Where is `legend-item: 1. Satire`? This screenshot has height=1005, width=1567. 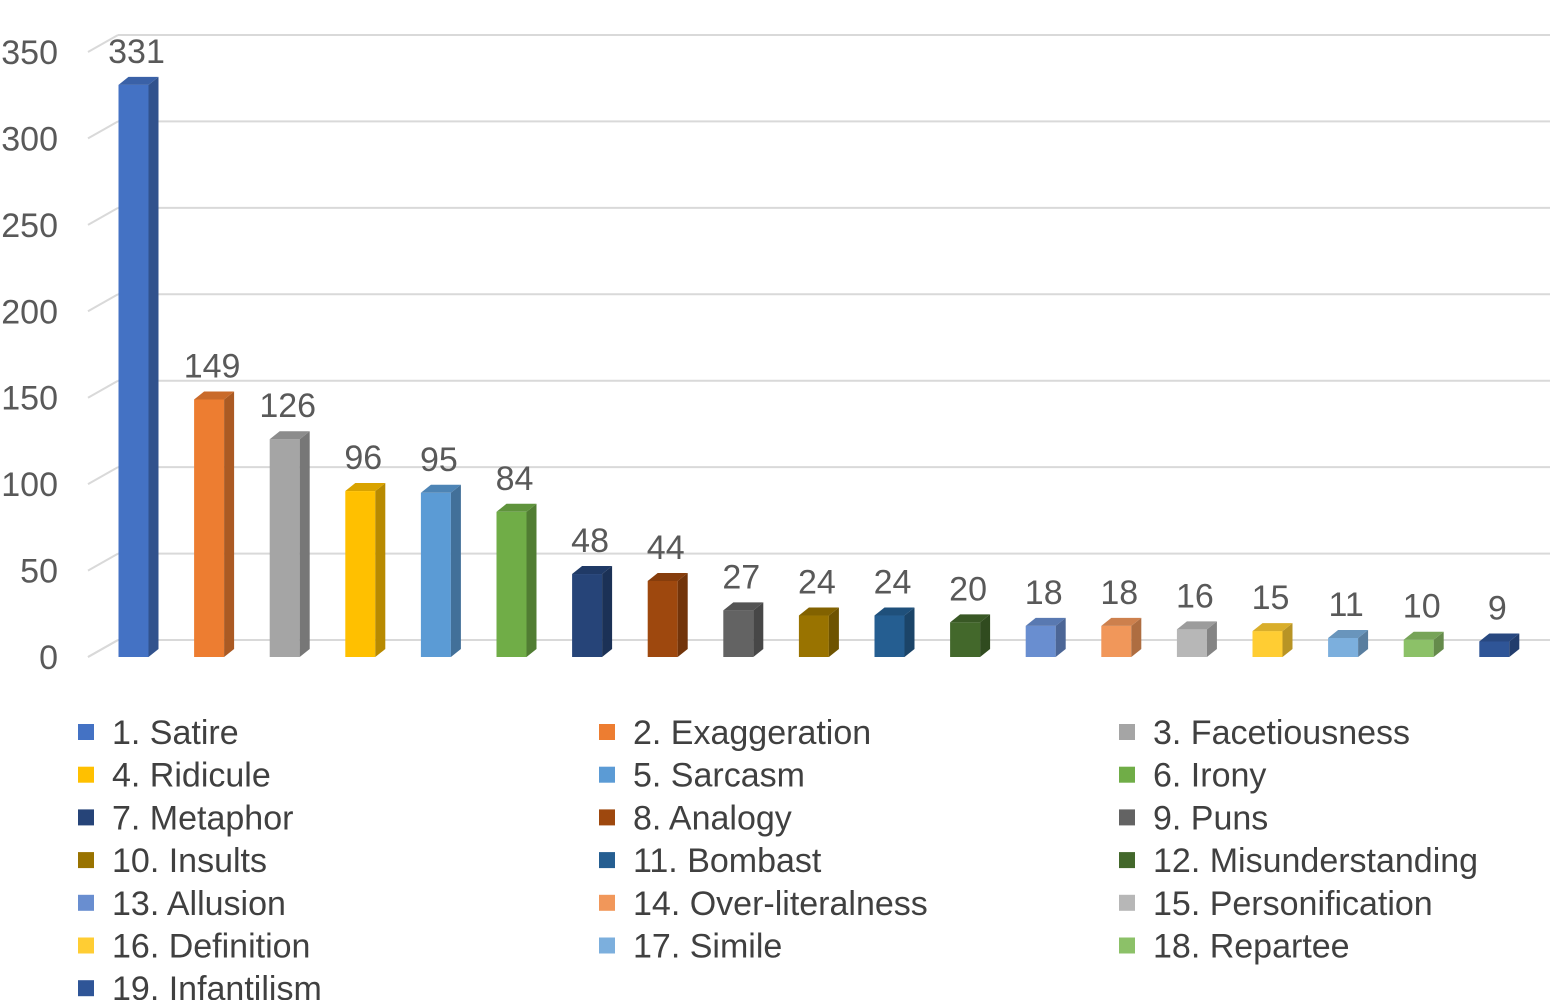
legend-item: 1. Satire is located at coordinates (158, 733).